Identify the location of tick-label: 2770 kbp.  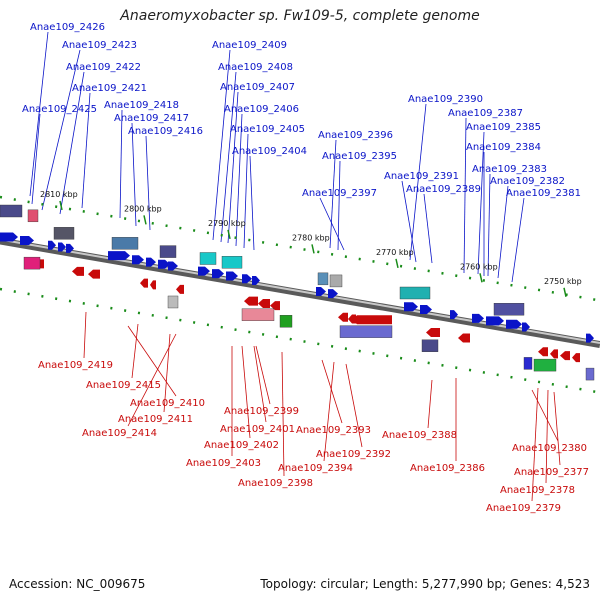
(395, 252).